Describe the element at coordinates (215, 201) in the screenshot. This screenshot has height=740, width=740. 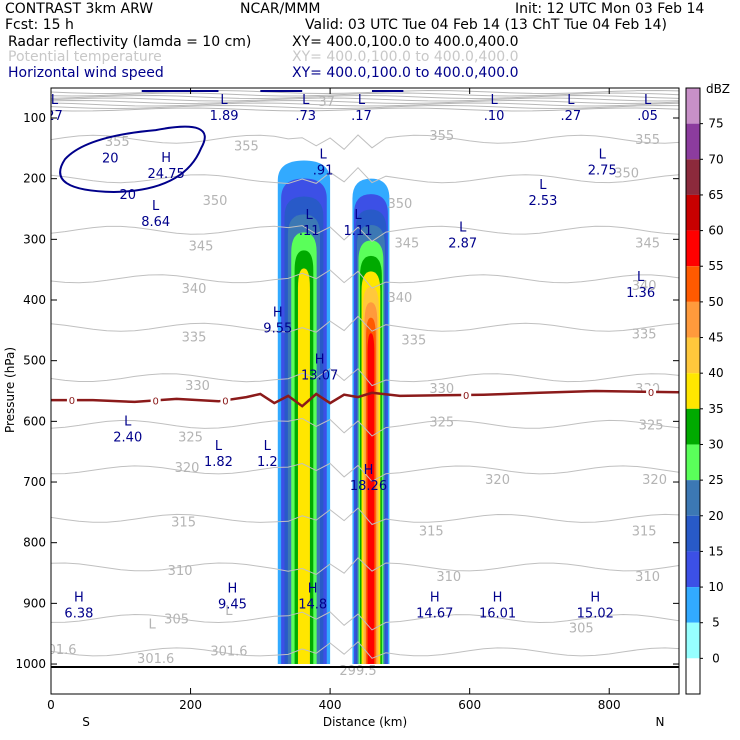
I see `theta-contour-label: 350` at that location.